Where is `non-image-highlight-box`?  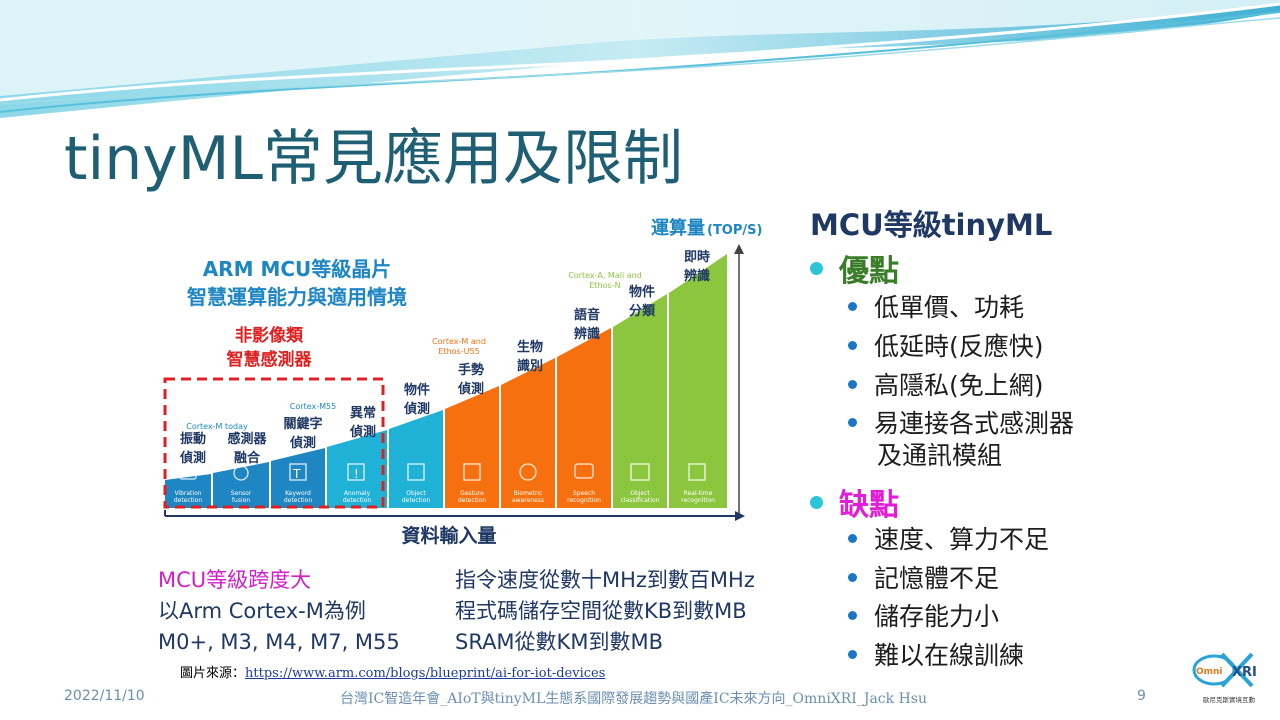
non-image-highlight-box is located at coordinates (274, 443).